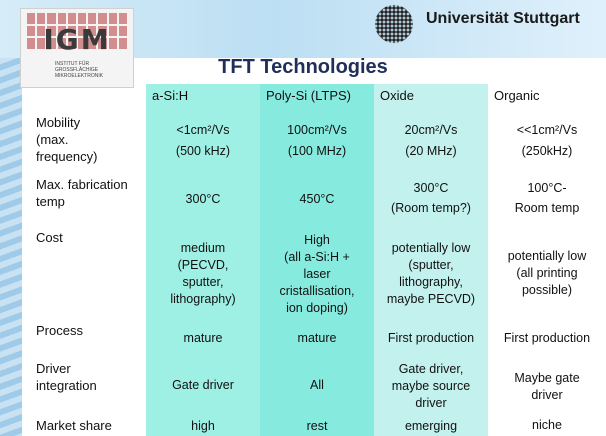 This screenshot has height=436, width=606. What do you see at coordinates (317, 140) in the screenshot?
I see `cell-mobility-poly: 100cm²/Vs (100 MHz)` at bounding box center [317, 140].